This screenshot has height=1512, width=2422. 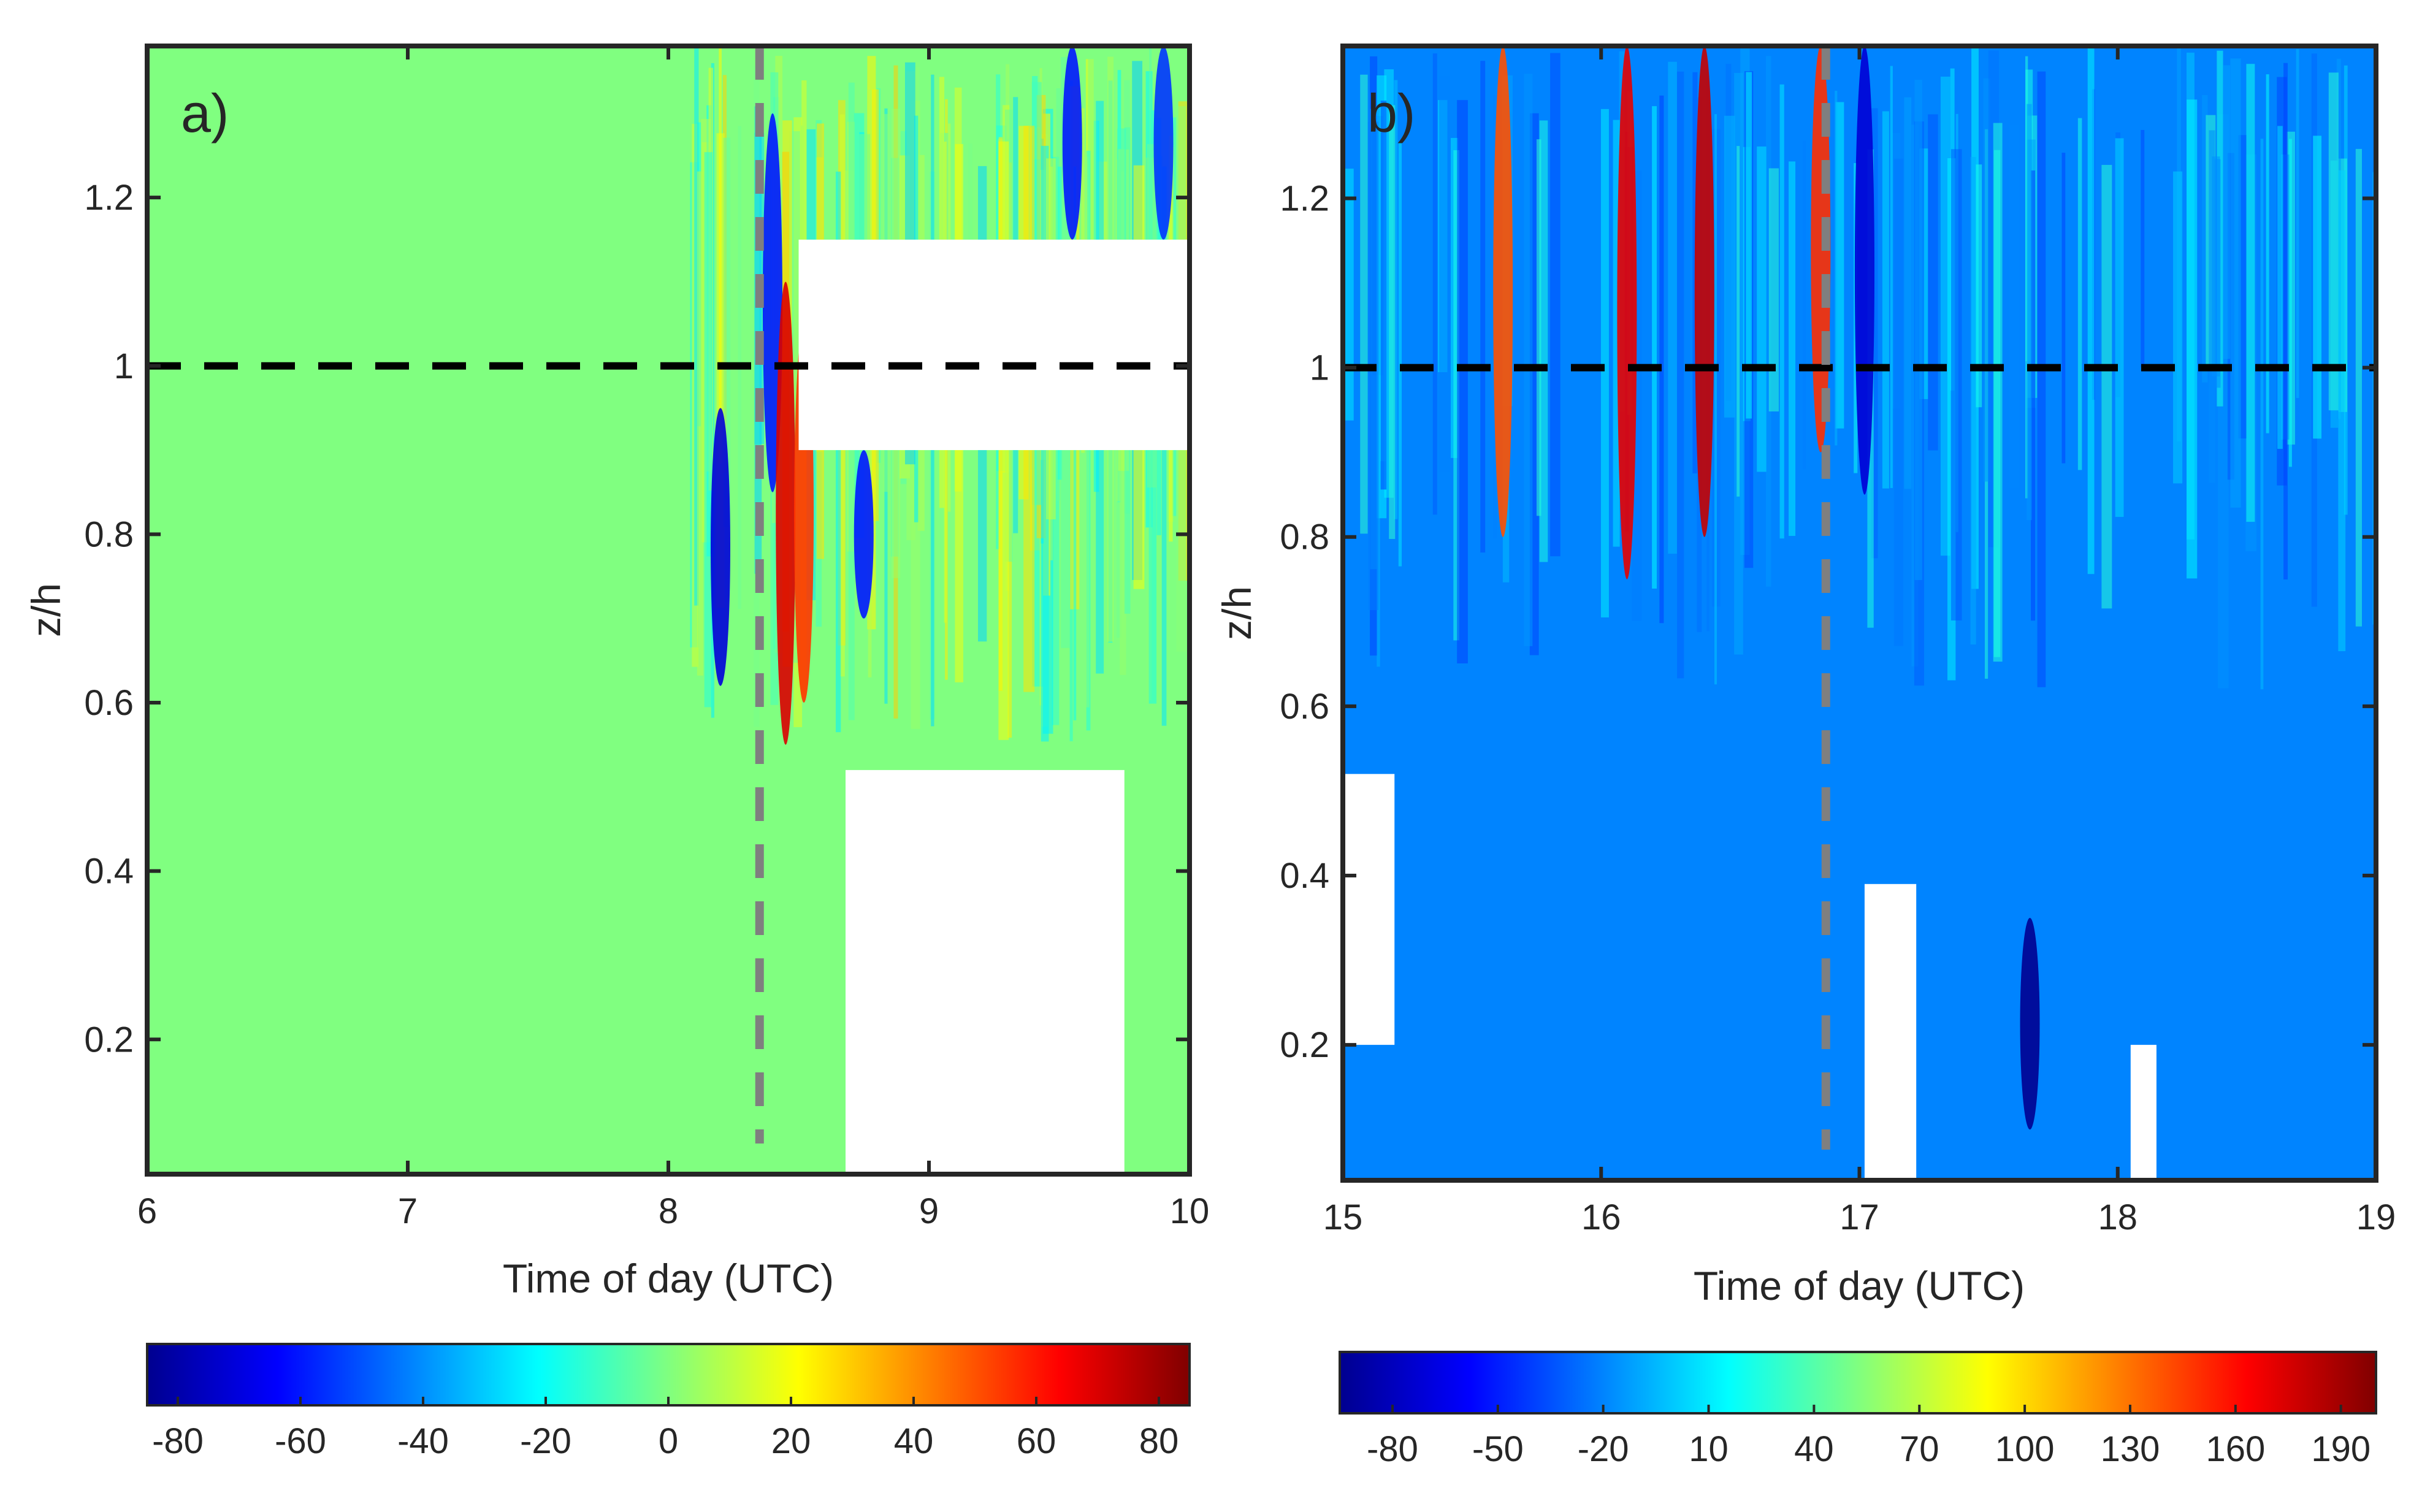 I want to click on y-tick-label: 1.2, so click(x=1305, y=199).